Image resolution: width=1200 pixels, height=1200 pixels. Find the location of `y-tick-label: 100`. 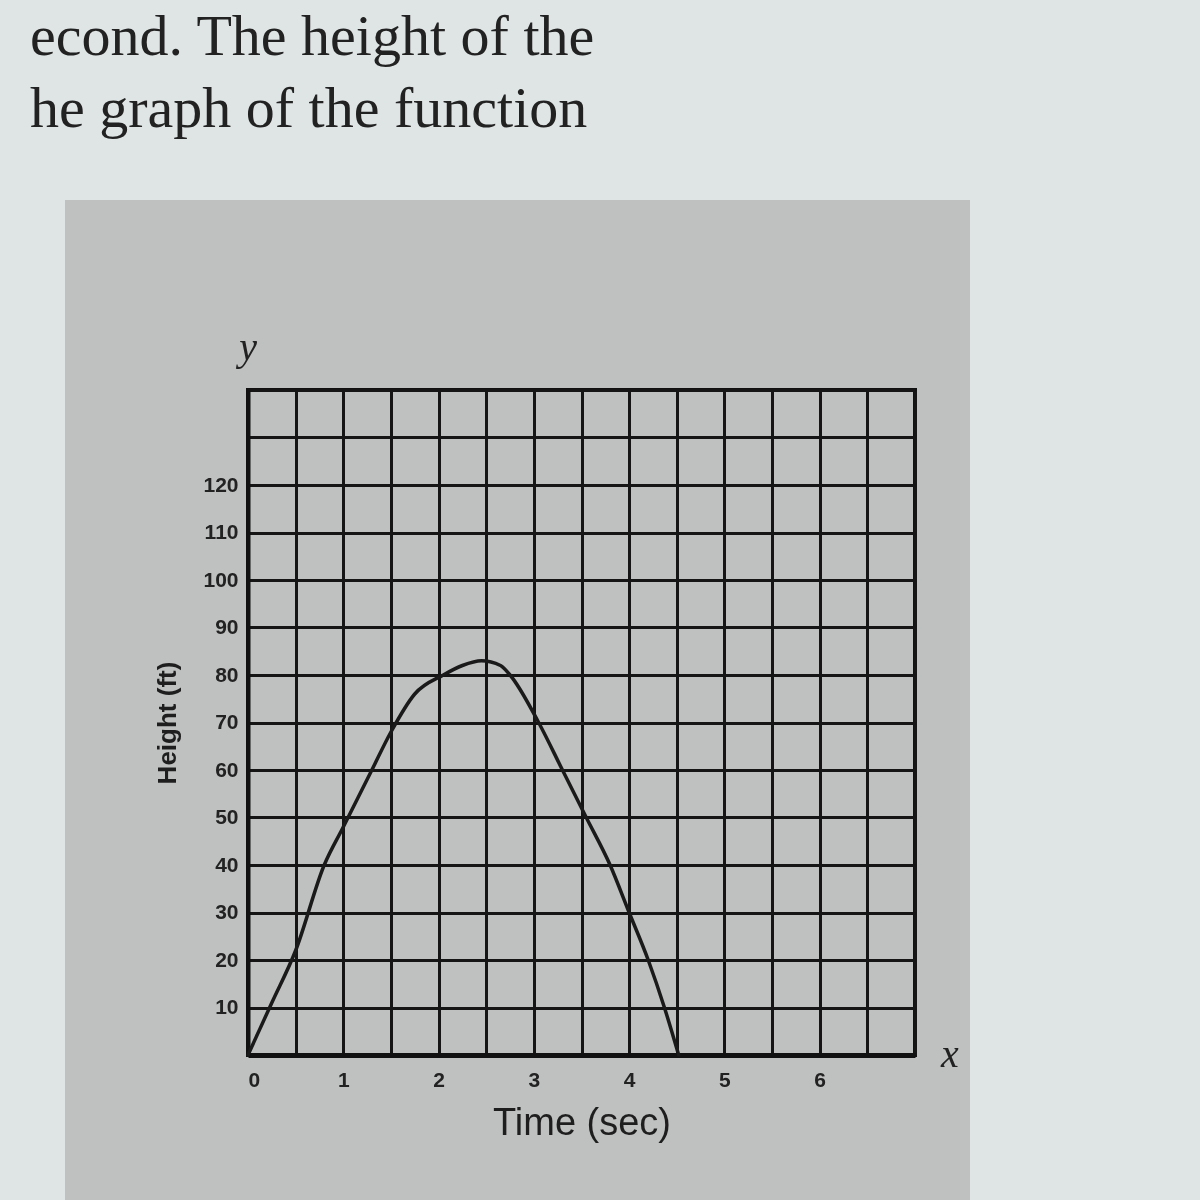

y-tick-label: 100 is located at coordinates (221, 579).